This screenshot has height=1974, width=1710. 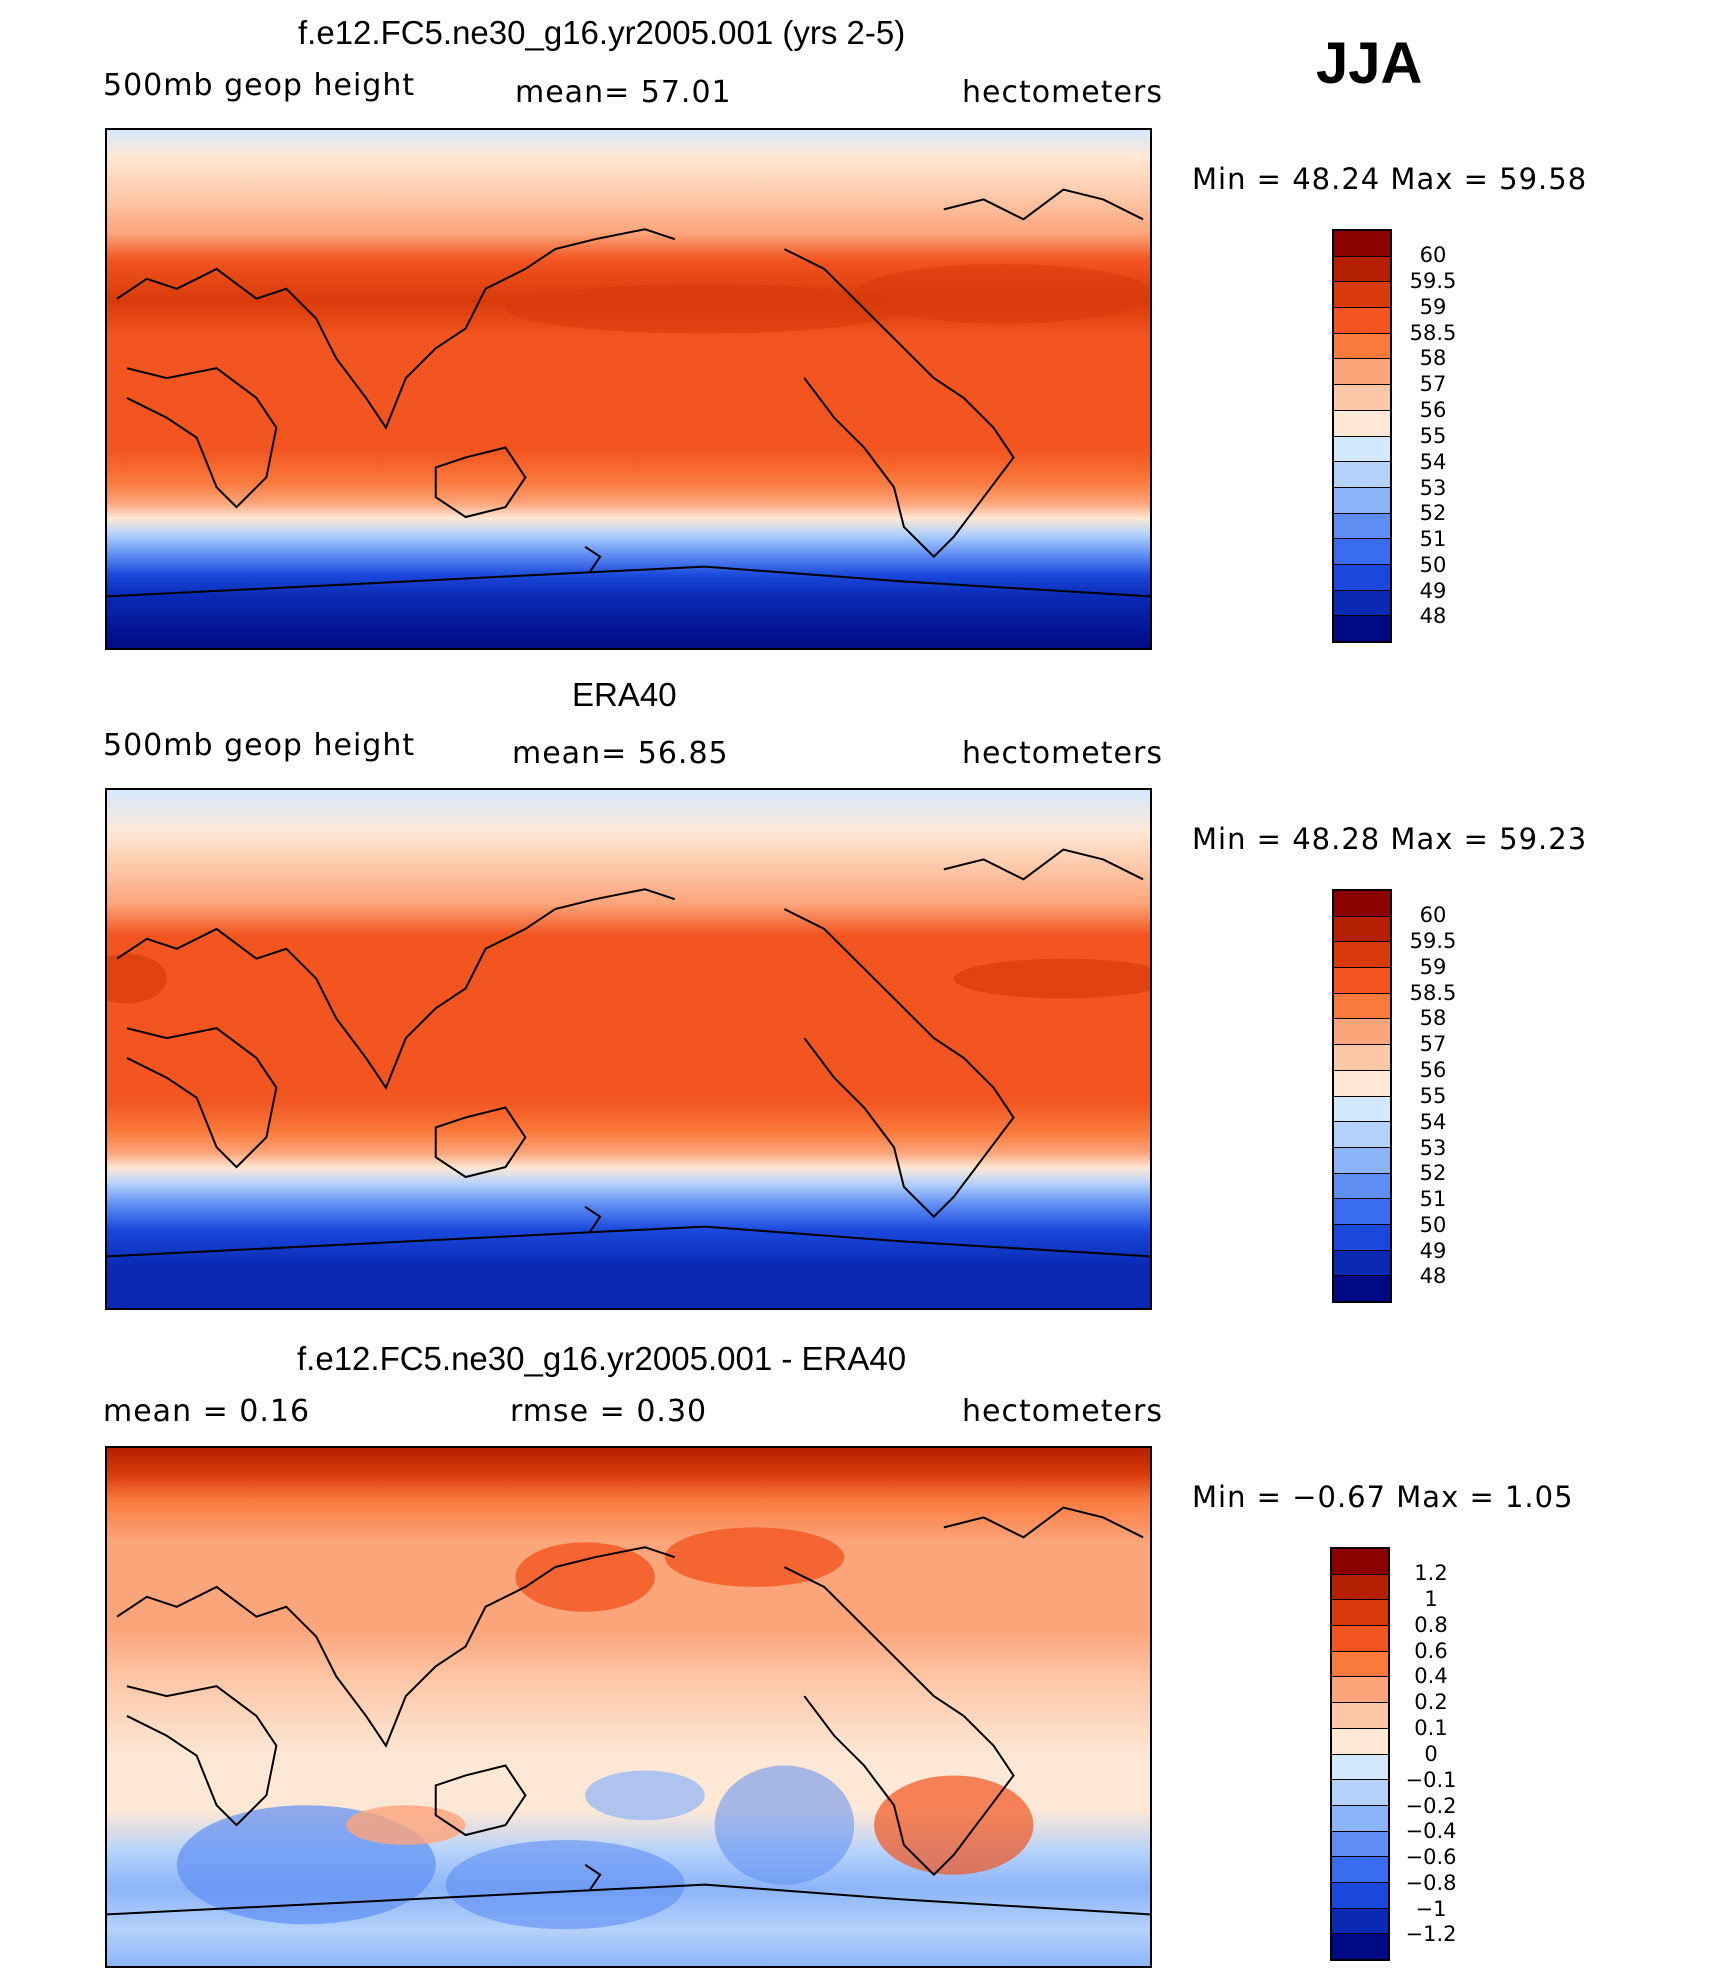 What do you see at coordinates (1431, 1831) in the screenshot?
I see `colorbar-label: −0.4` at bounding box center [1431, 1831].